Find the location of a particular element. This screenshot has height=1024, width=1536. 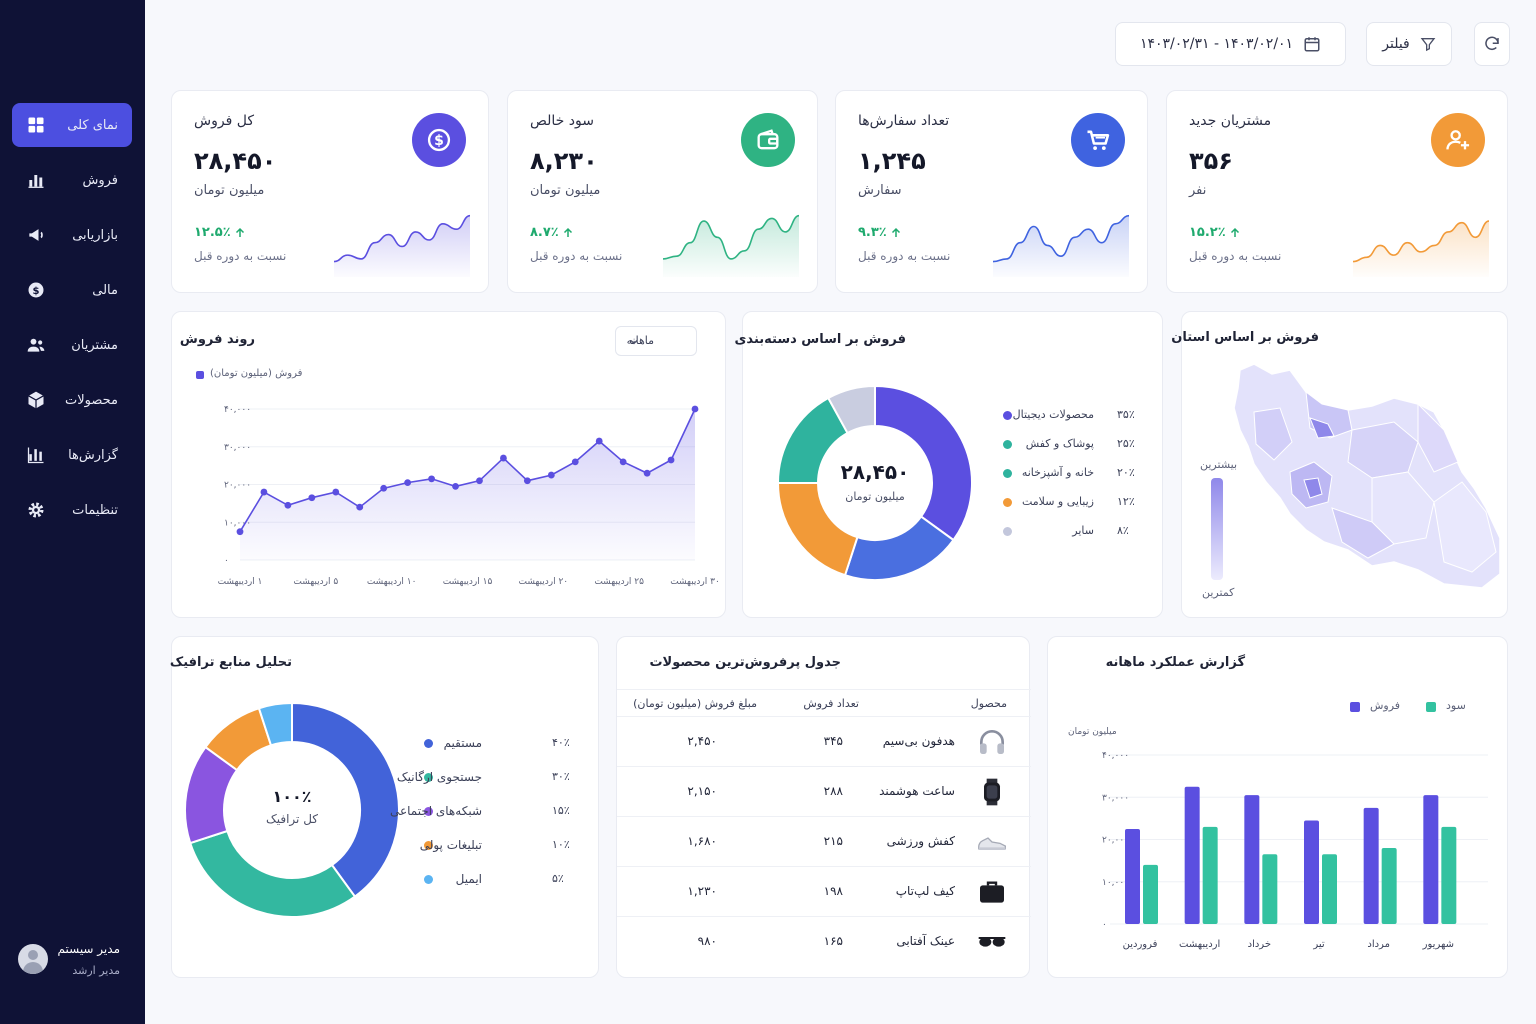

legend-pct: ۱۵٪ is located at coordinates (561, 810).